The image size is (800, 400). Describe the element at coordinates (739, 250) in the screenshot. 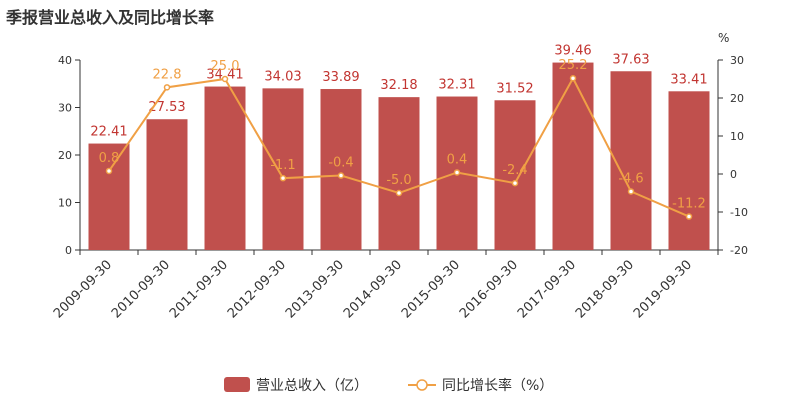

I see `y-right-tick-label: -20` at that location.